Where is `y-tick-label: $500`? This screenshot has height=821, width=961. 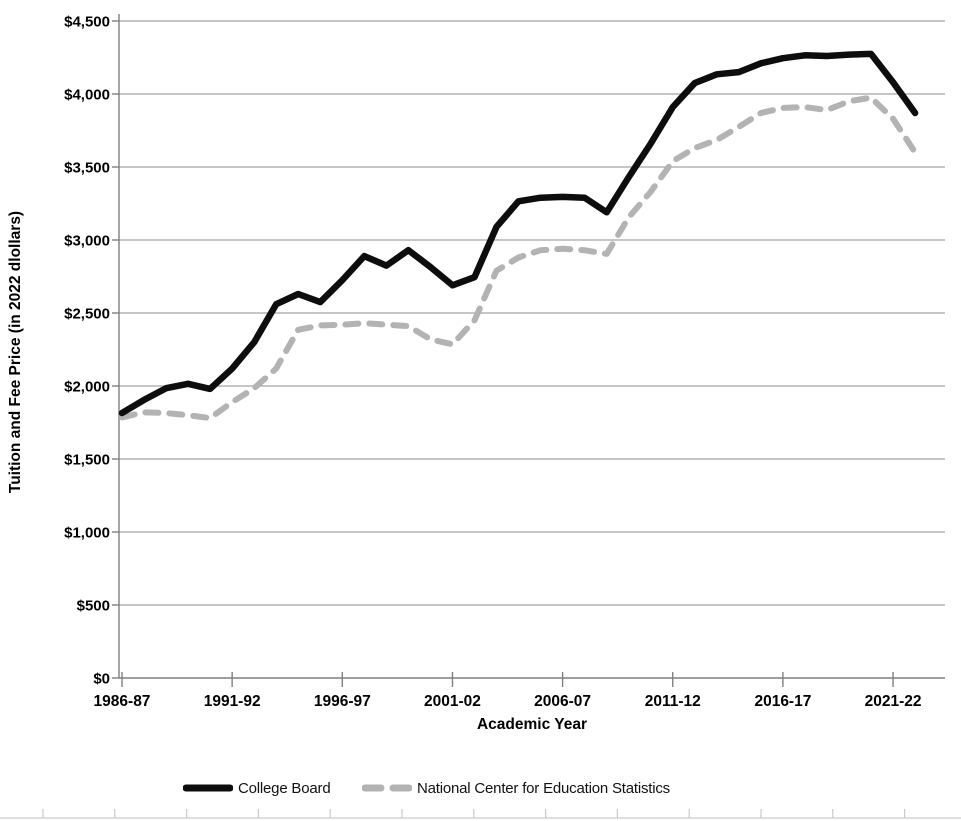 y-tick-label: $500 is located at coordinates (93, 606).